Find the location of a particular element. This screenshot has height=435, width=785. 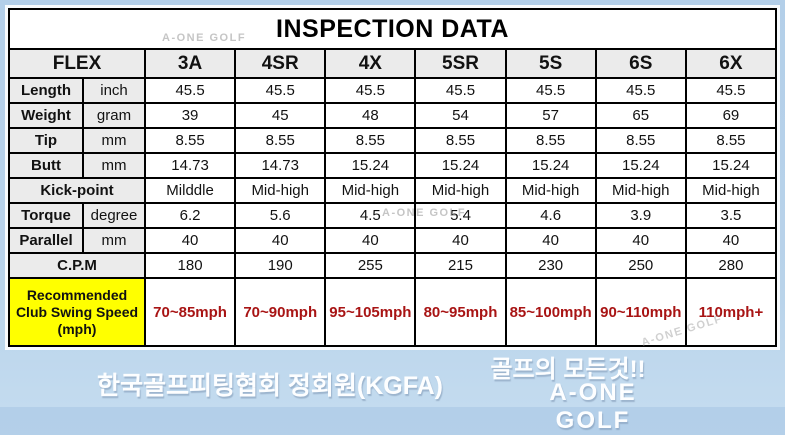

row-unit: gram is located at coordinates (114, 115).